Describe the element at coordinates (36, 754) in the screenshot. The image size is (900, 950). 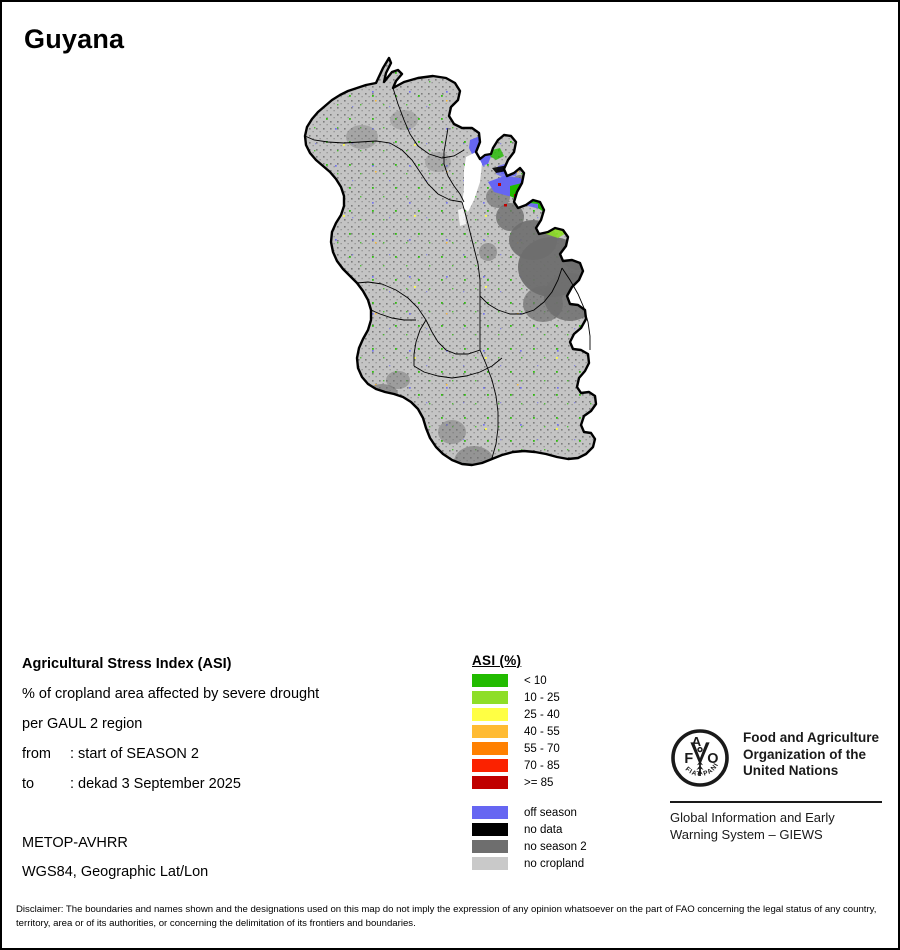
I see `info-from-label: from` at that location.